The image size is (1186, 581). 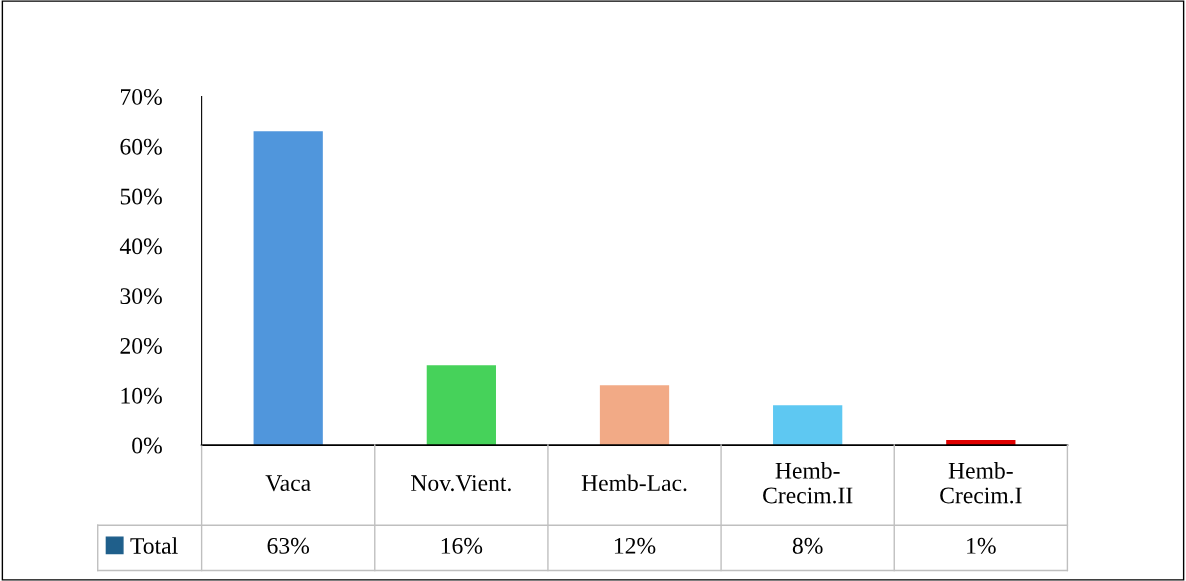 I want to click on text: Total, so click(x=154, y=545).